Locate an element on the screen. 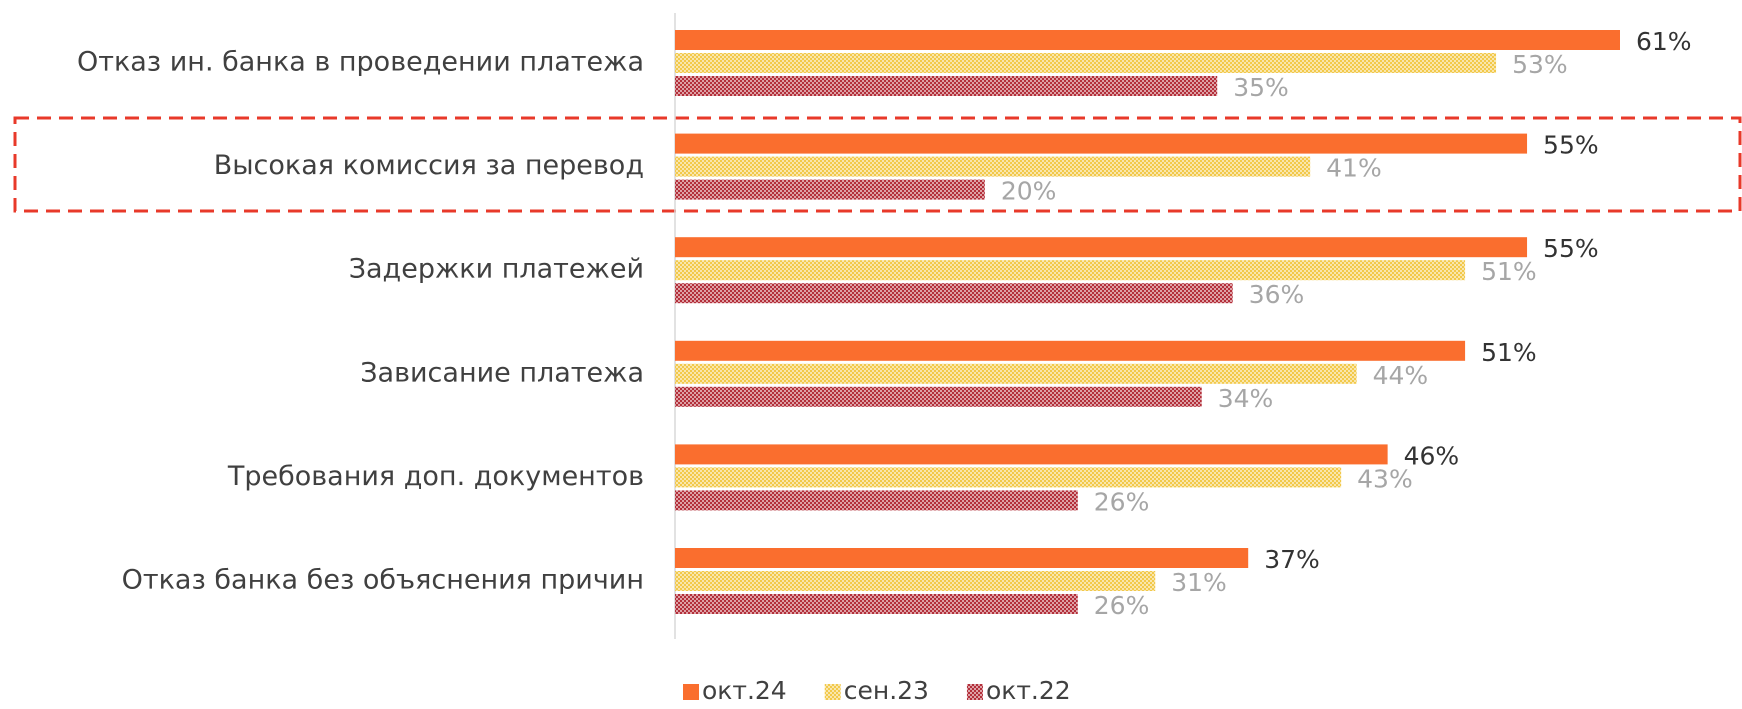 Image resolution: width=1742 pixels, height=709 pixels. value-label: 36% is located at coordinates (1277, 294).